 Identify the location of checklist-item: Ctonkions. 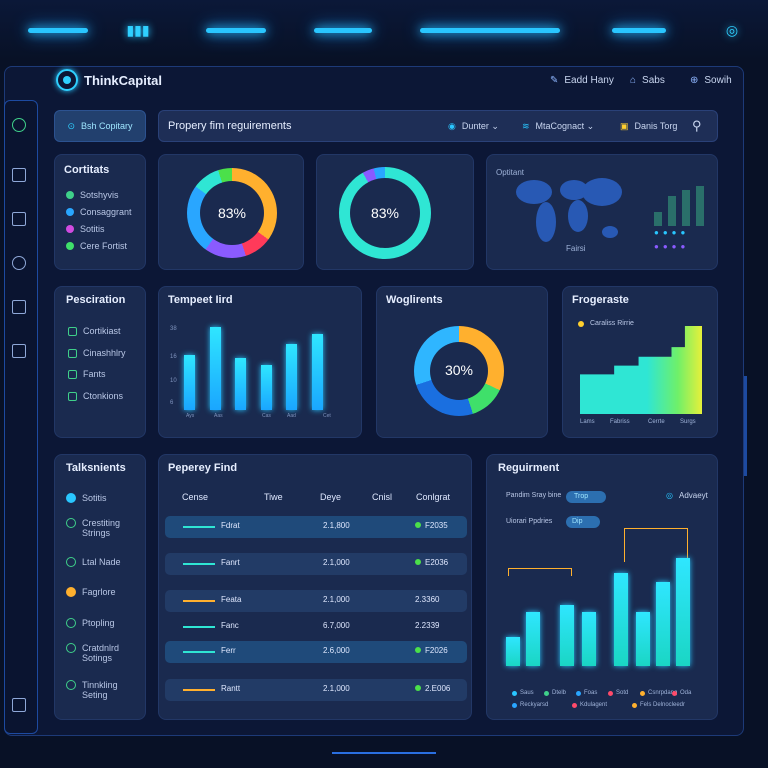
(95, 396).